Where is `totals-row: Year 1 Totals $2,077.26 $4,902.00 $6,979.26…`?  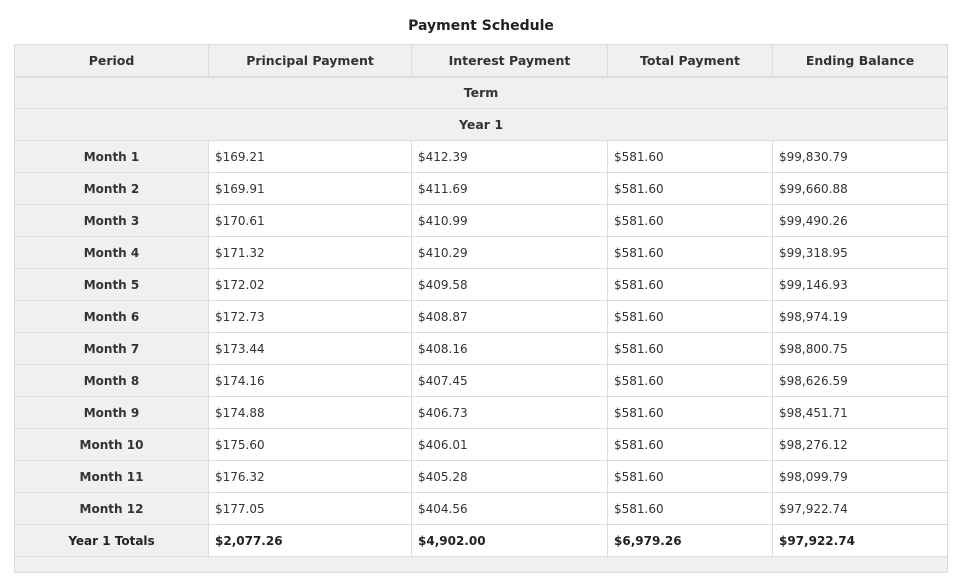 totals-row: Year 1 Totals $2,077.26 $4,902.00 $6,979.26… is located at coordinates (481, 540).